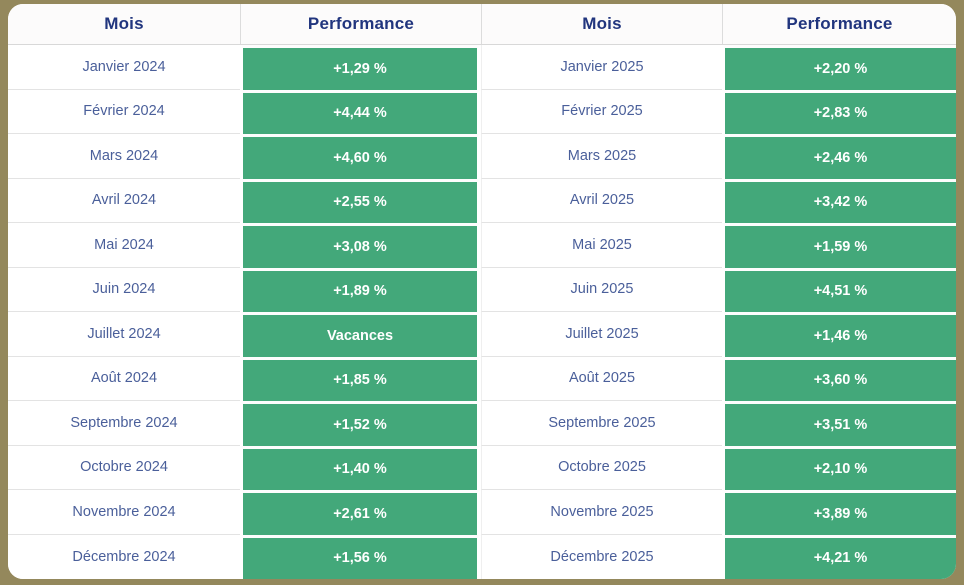 The width and height of the screenshot is (964, 585). Describe the element at coordinates (360, 245) in the screenshot. I see `performance-cell-left: +3,08 %` at that location.